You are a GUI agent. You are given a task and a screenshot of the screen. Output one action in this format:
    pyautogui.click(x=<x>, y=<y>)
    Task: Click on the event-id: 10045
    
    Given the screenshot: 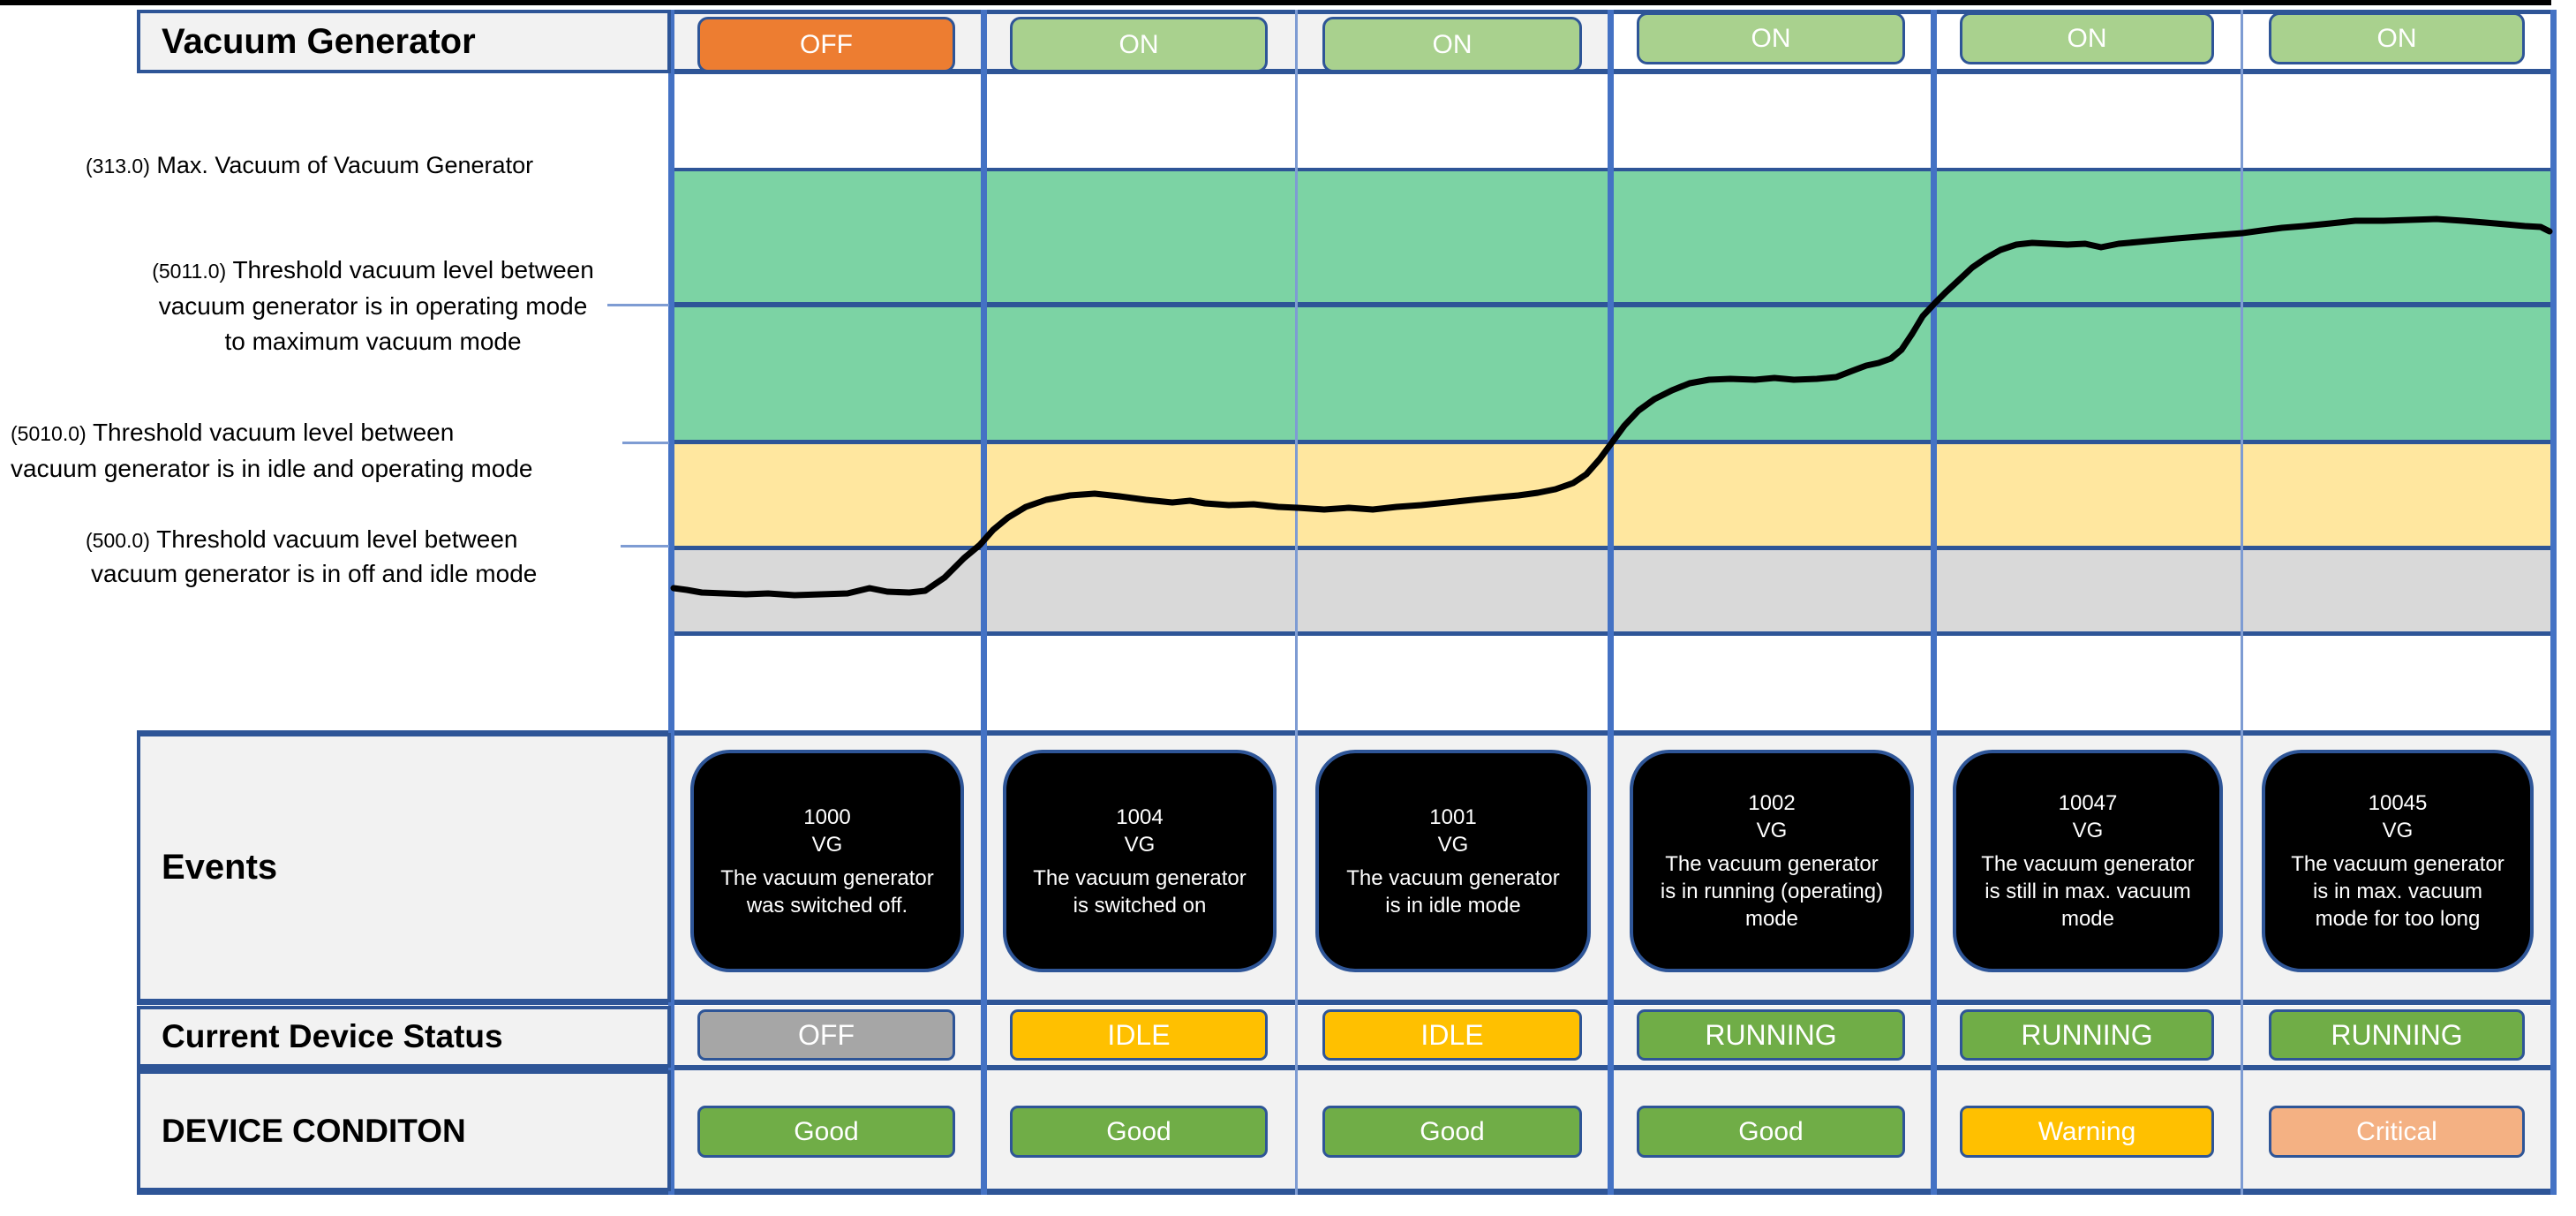 What is the action you would take?
    pyautogui.click(x=2398, y=803)
    